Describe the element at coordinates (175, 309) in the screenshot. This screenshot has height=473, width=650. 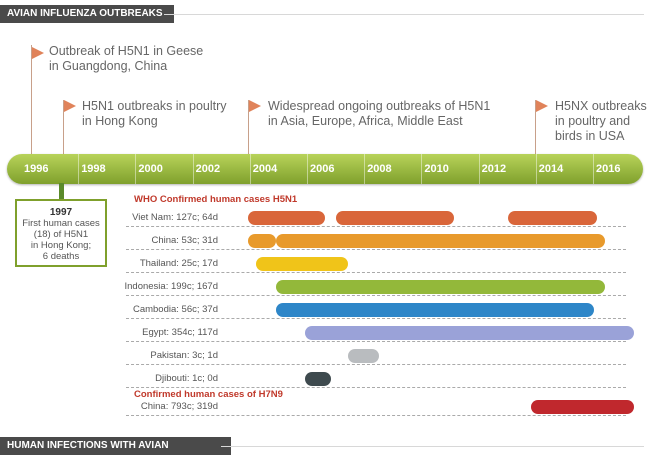
I see `country-label: Cambodia: 56c; 37d` at that location.